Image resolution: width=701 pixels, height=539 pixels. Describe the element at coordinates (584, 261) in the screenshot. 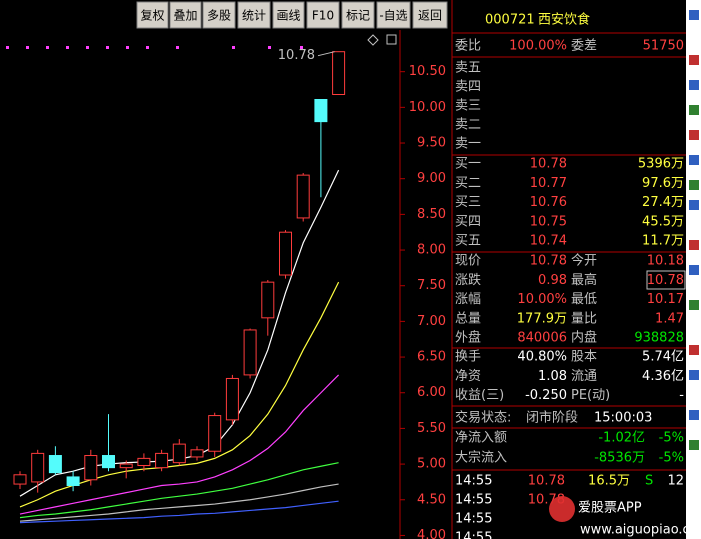

I see `label: 今开` at that location.